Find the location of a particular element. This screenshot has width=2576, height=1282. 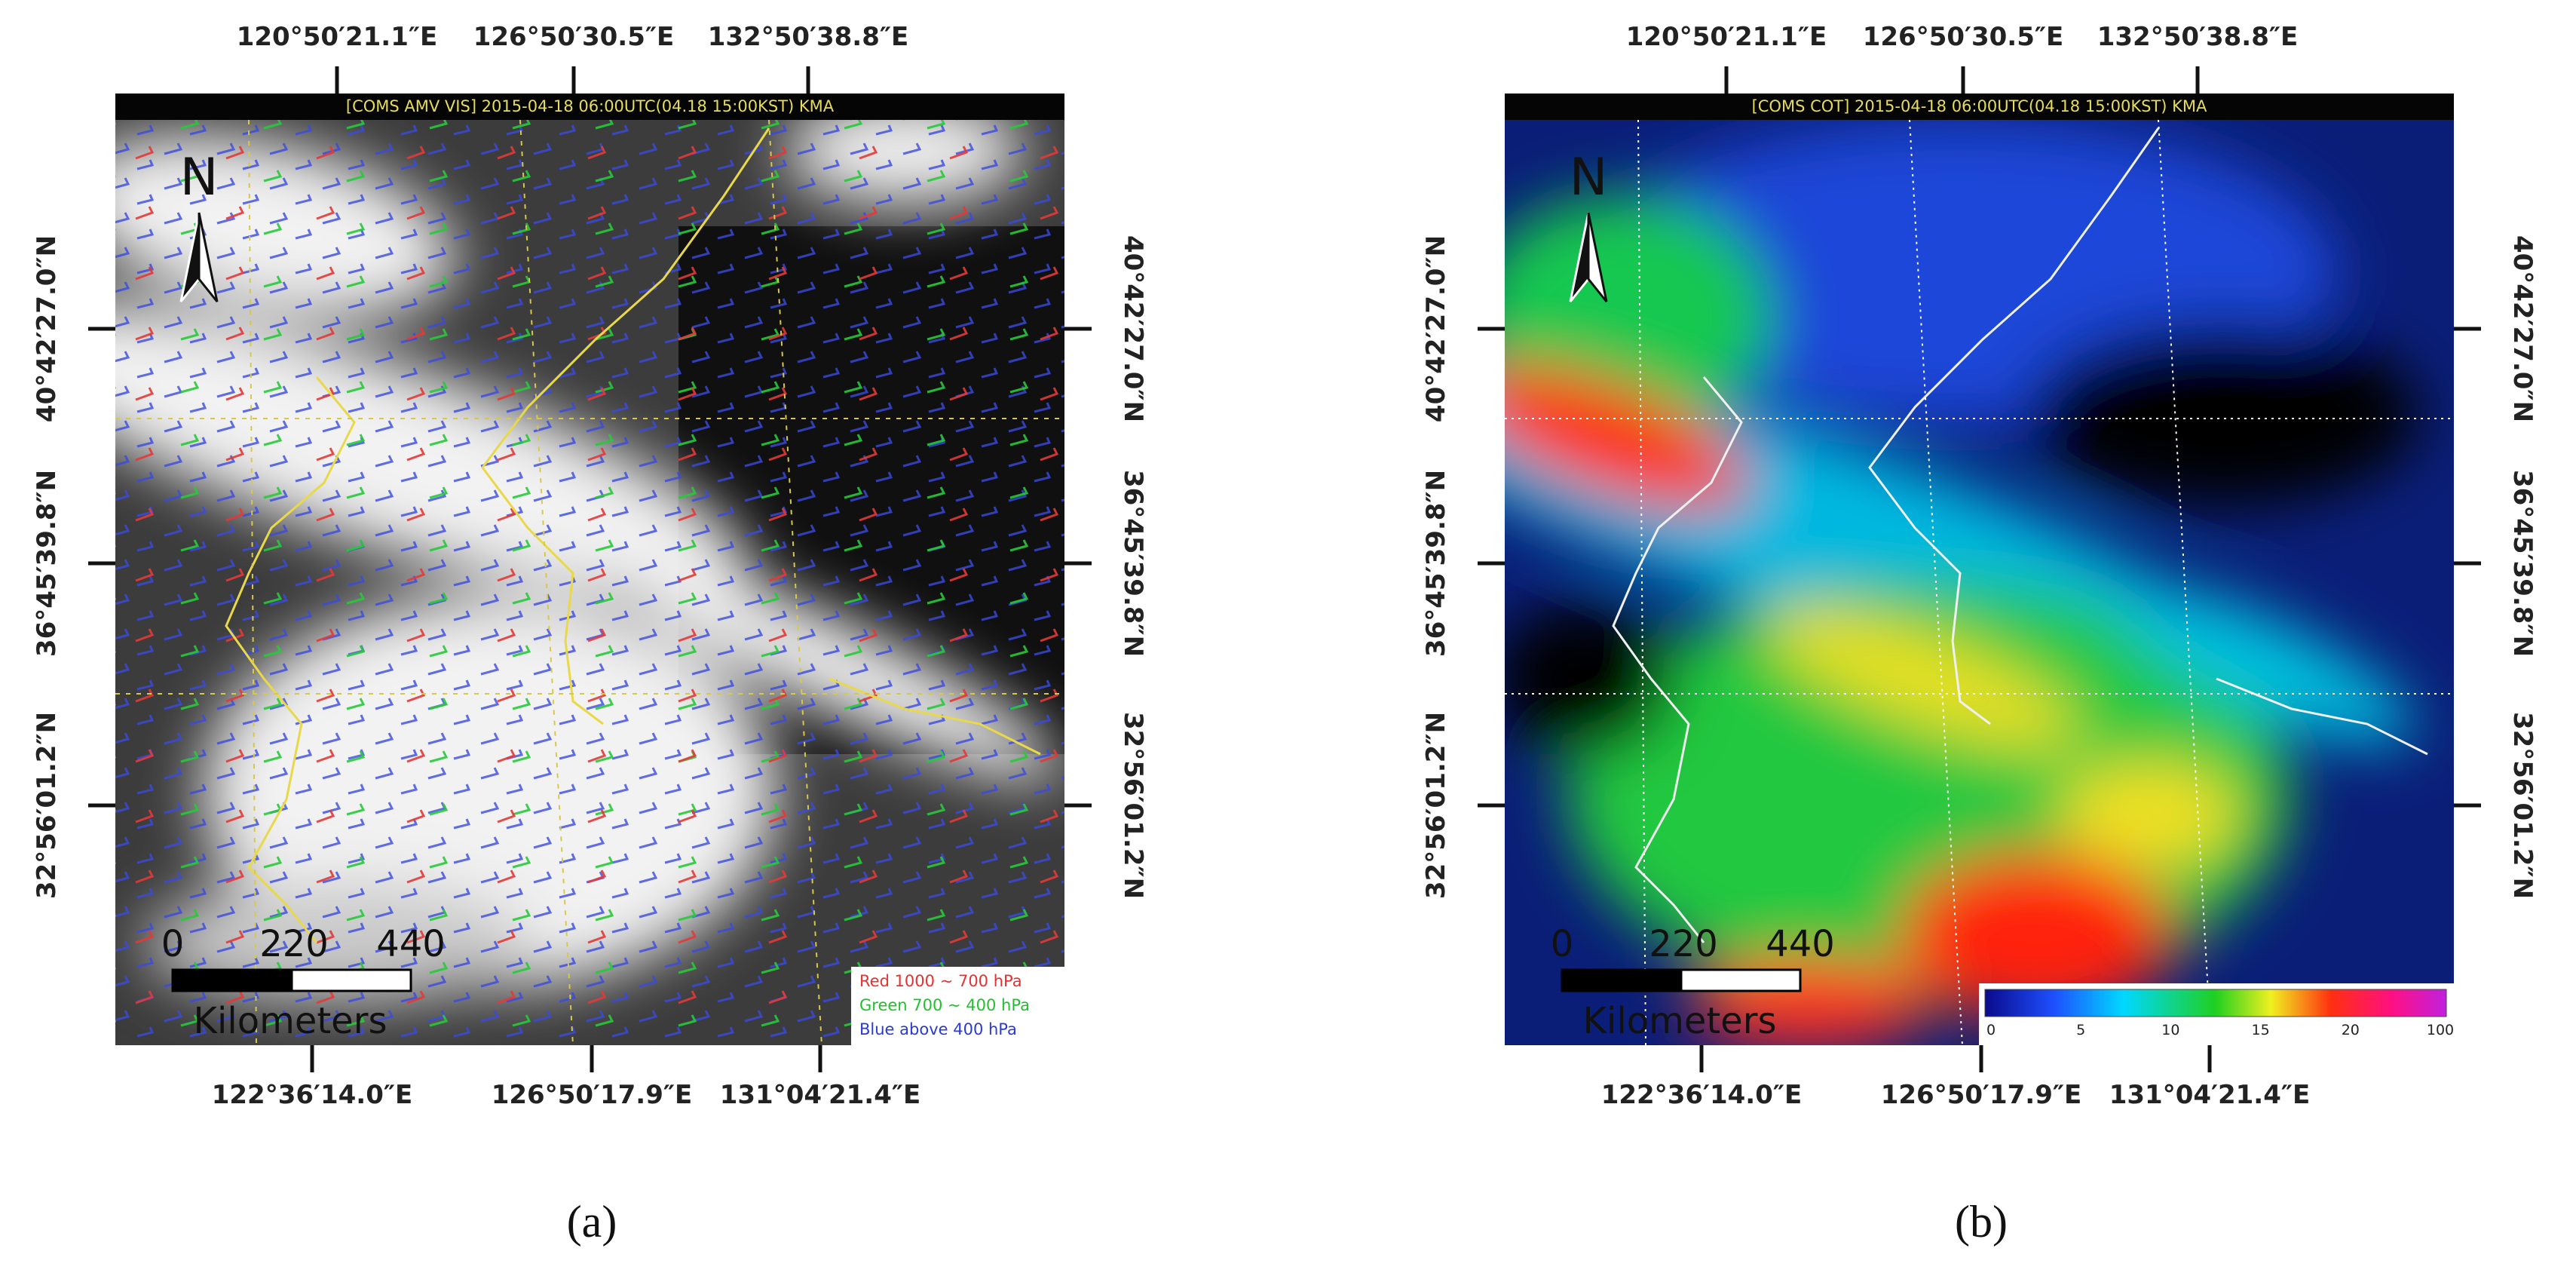

legend-entry: Red 1000 ~ 700 hPa is located at coordinates (940, 981).